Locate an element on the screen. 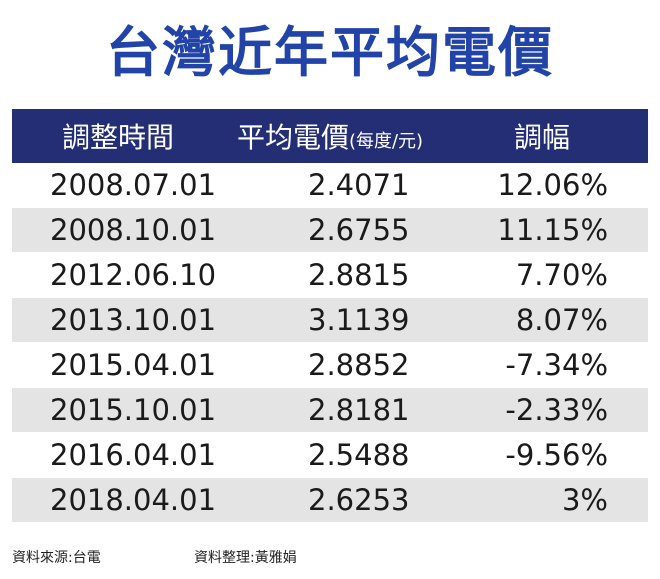 This screenshot has height=579, width=660. cell-change: -9.56% is located at coordinates (556, 455).